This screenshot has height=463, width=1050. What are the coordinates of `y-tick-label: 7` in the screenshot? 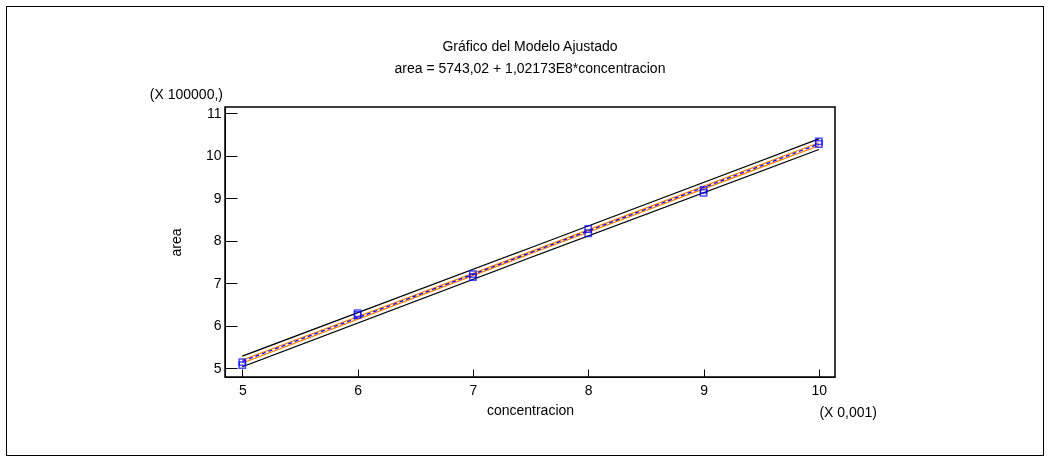 It's located at (217, 282).